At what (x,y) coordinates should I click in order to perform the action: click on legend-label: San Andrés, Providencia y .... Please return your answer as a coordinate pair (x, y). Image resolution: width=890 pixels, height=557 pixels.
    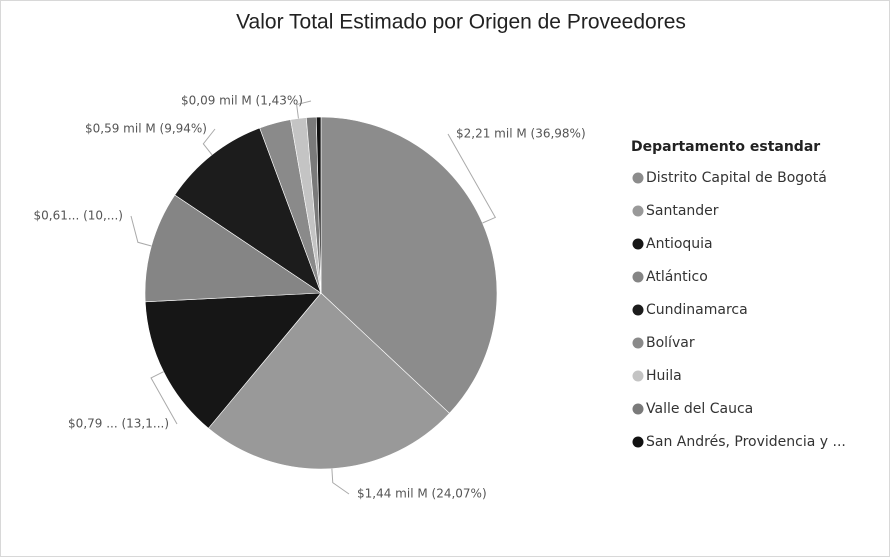
    Looking at the image, I should click on (746, 442).